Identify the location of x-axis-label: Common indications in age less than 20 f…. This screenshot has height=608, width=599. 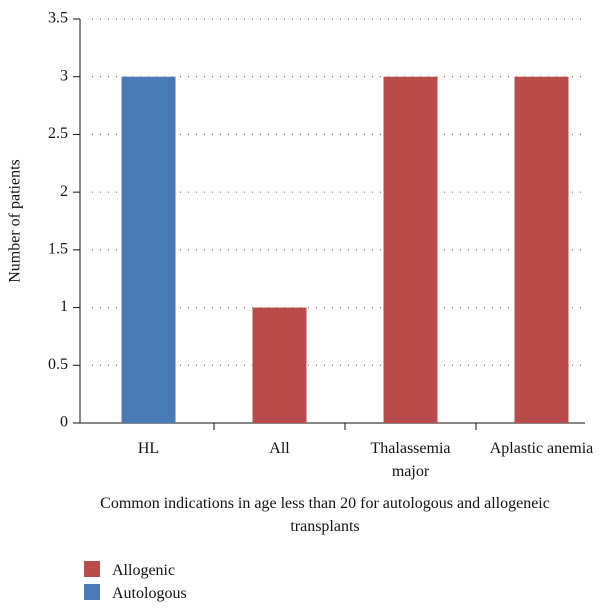
(325, 515).